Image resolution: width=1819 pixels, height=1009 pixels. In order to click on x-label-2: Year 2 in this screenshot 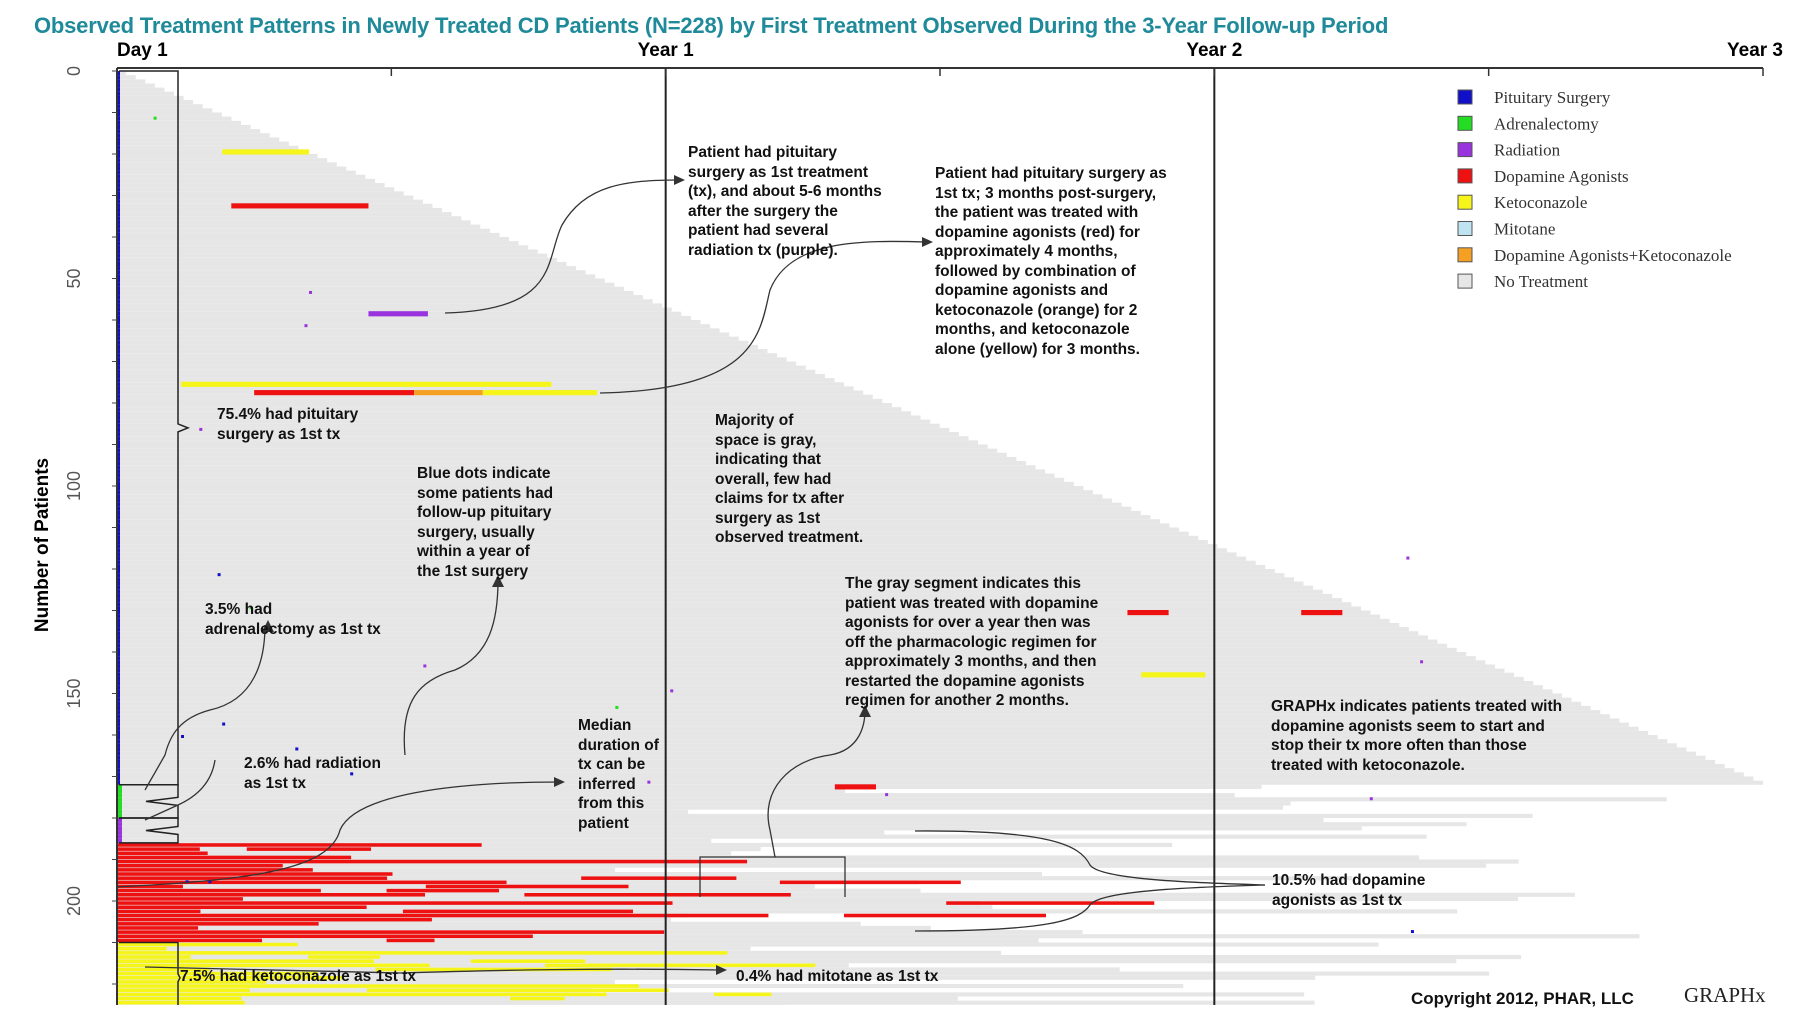, I will do `click(1214, 50)`.